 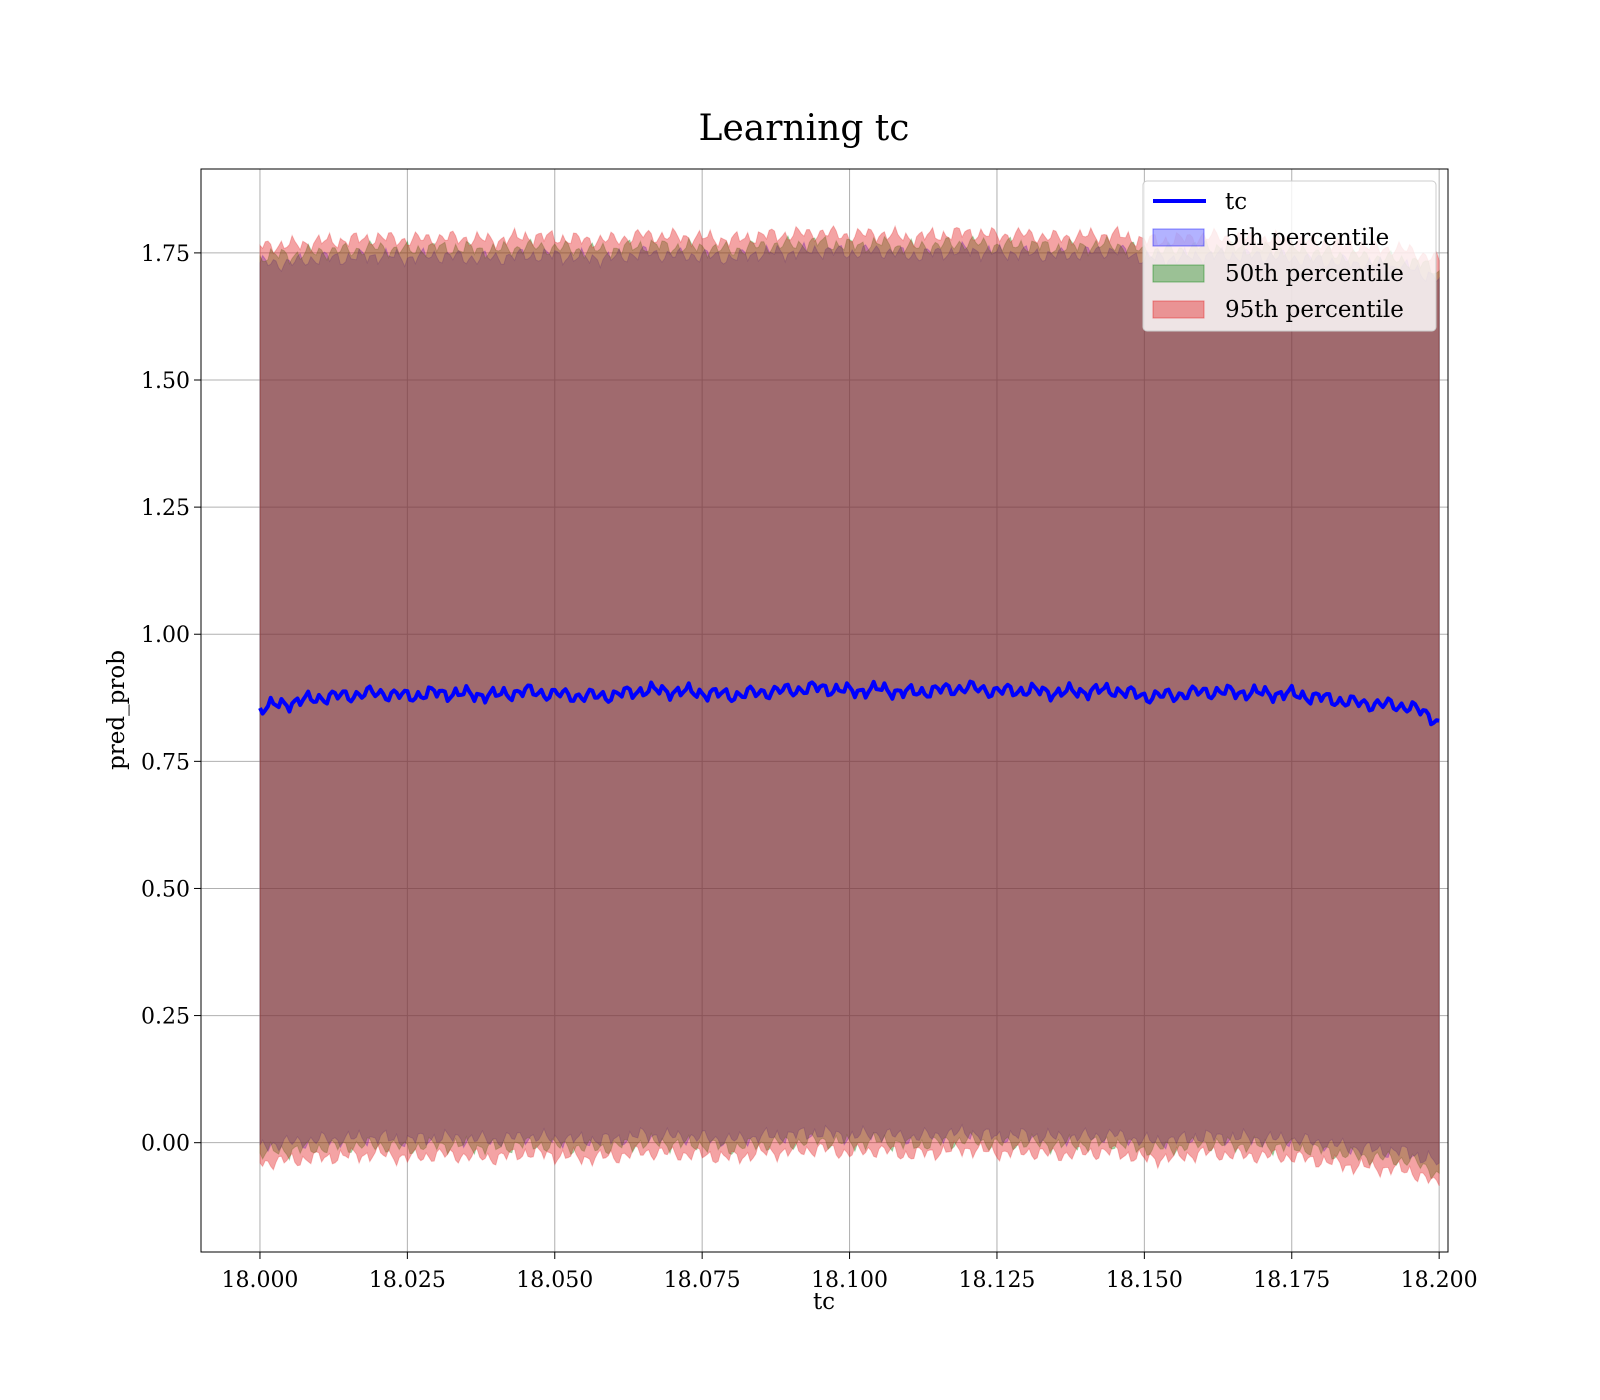 What do you see at coordinates (824, 1302) in the screenshot?
I see `x-axis-label: tc` at bounding box center [824, 1302].